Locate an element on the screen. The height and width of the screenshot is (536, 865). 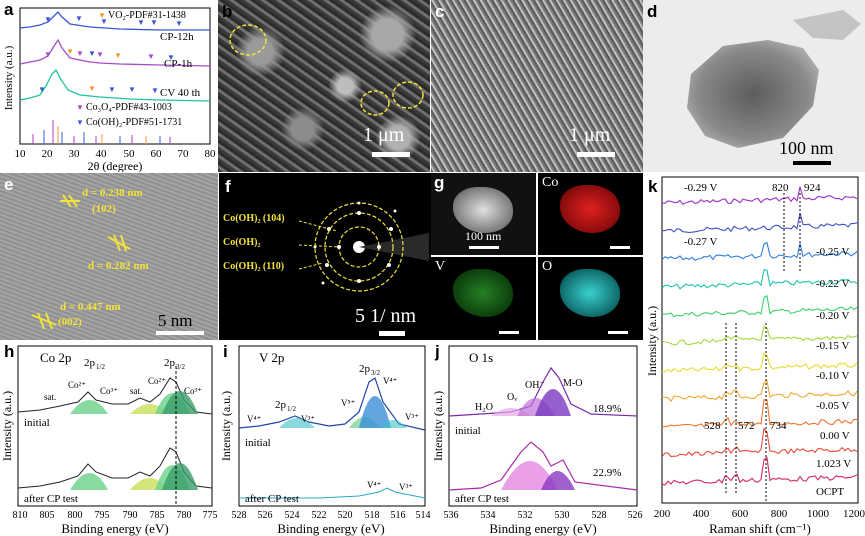
tem-nanosheet is located at coordinates (774, 79).